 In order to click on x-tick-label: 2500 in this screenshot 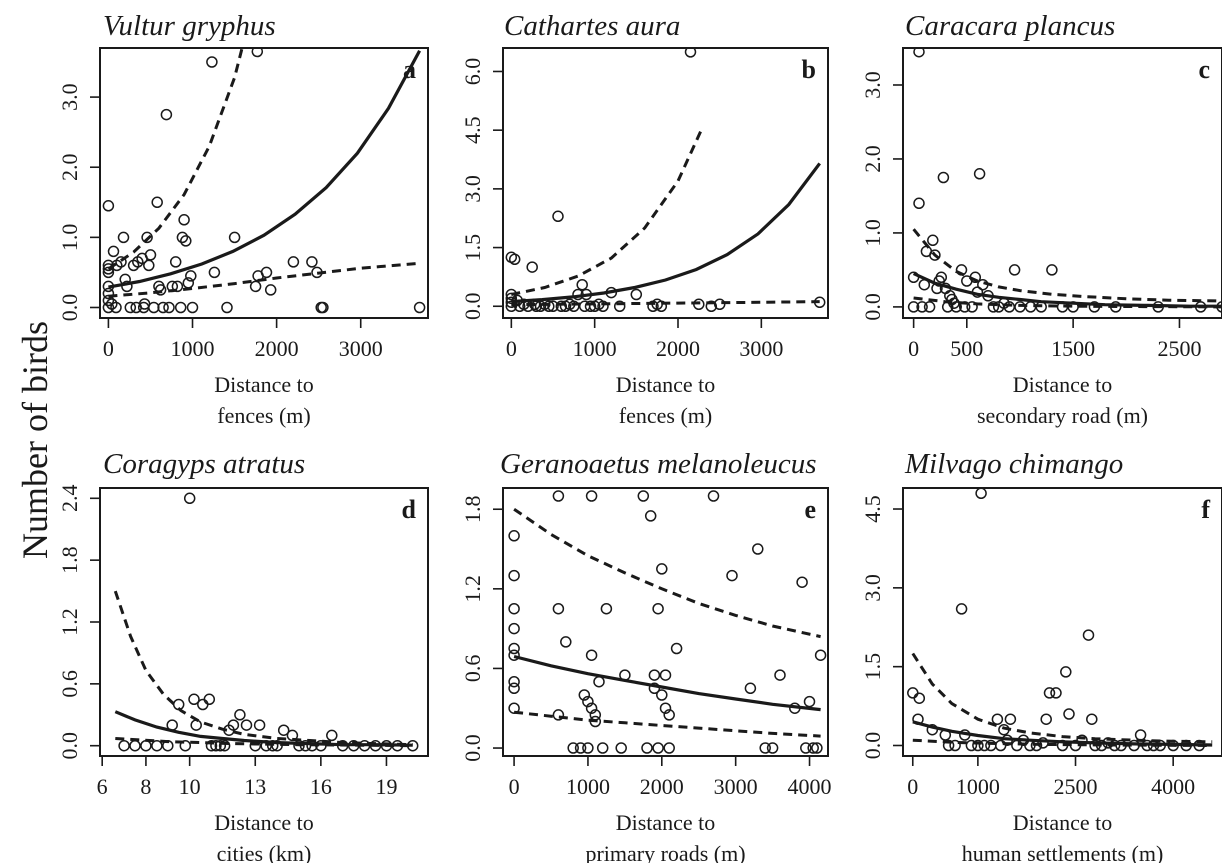, I will do `click(1179, 348)`.